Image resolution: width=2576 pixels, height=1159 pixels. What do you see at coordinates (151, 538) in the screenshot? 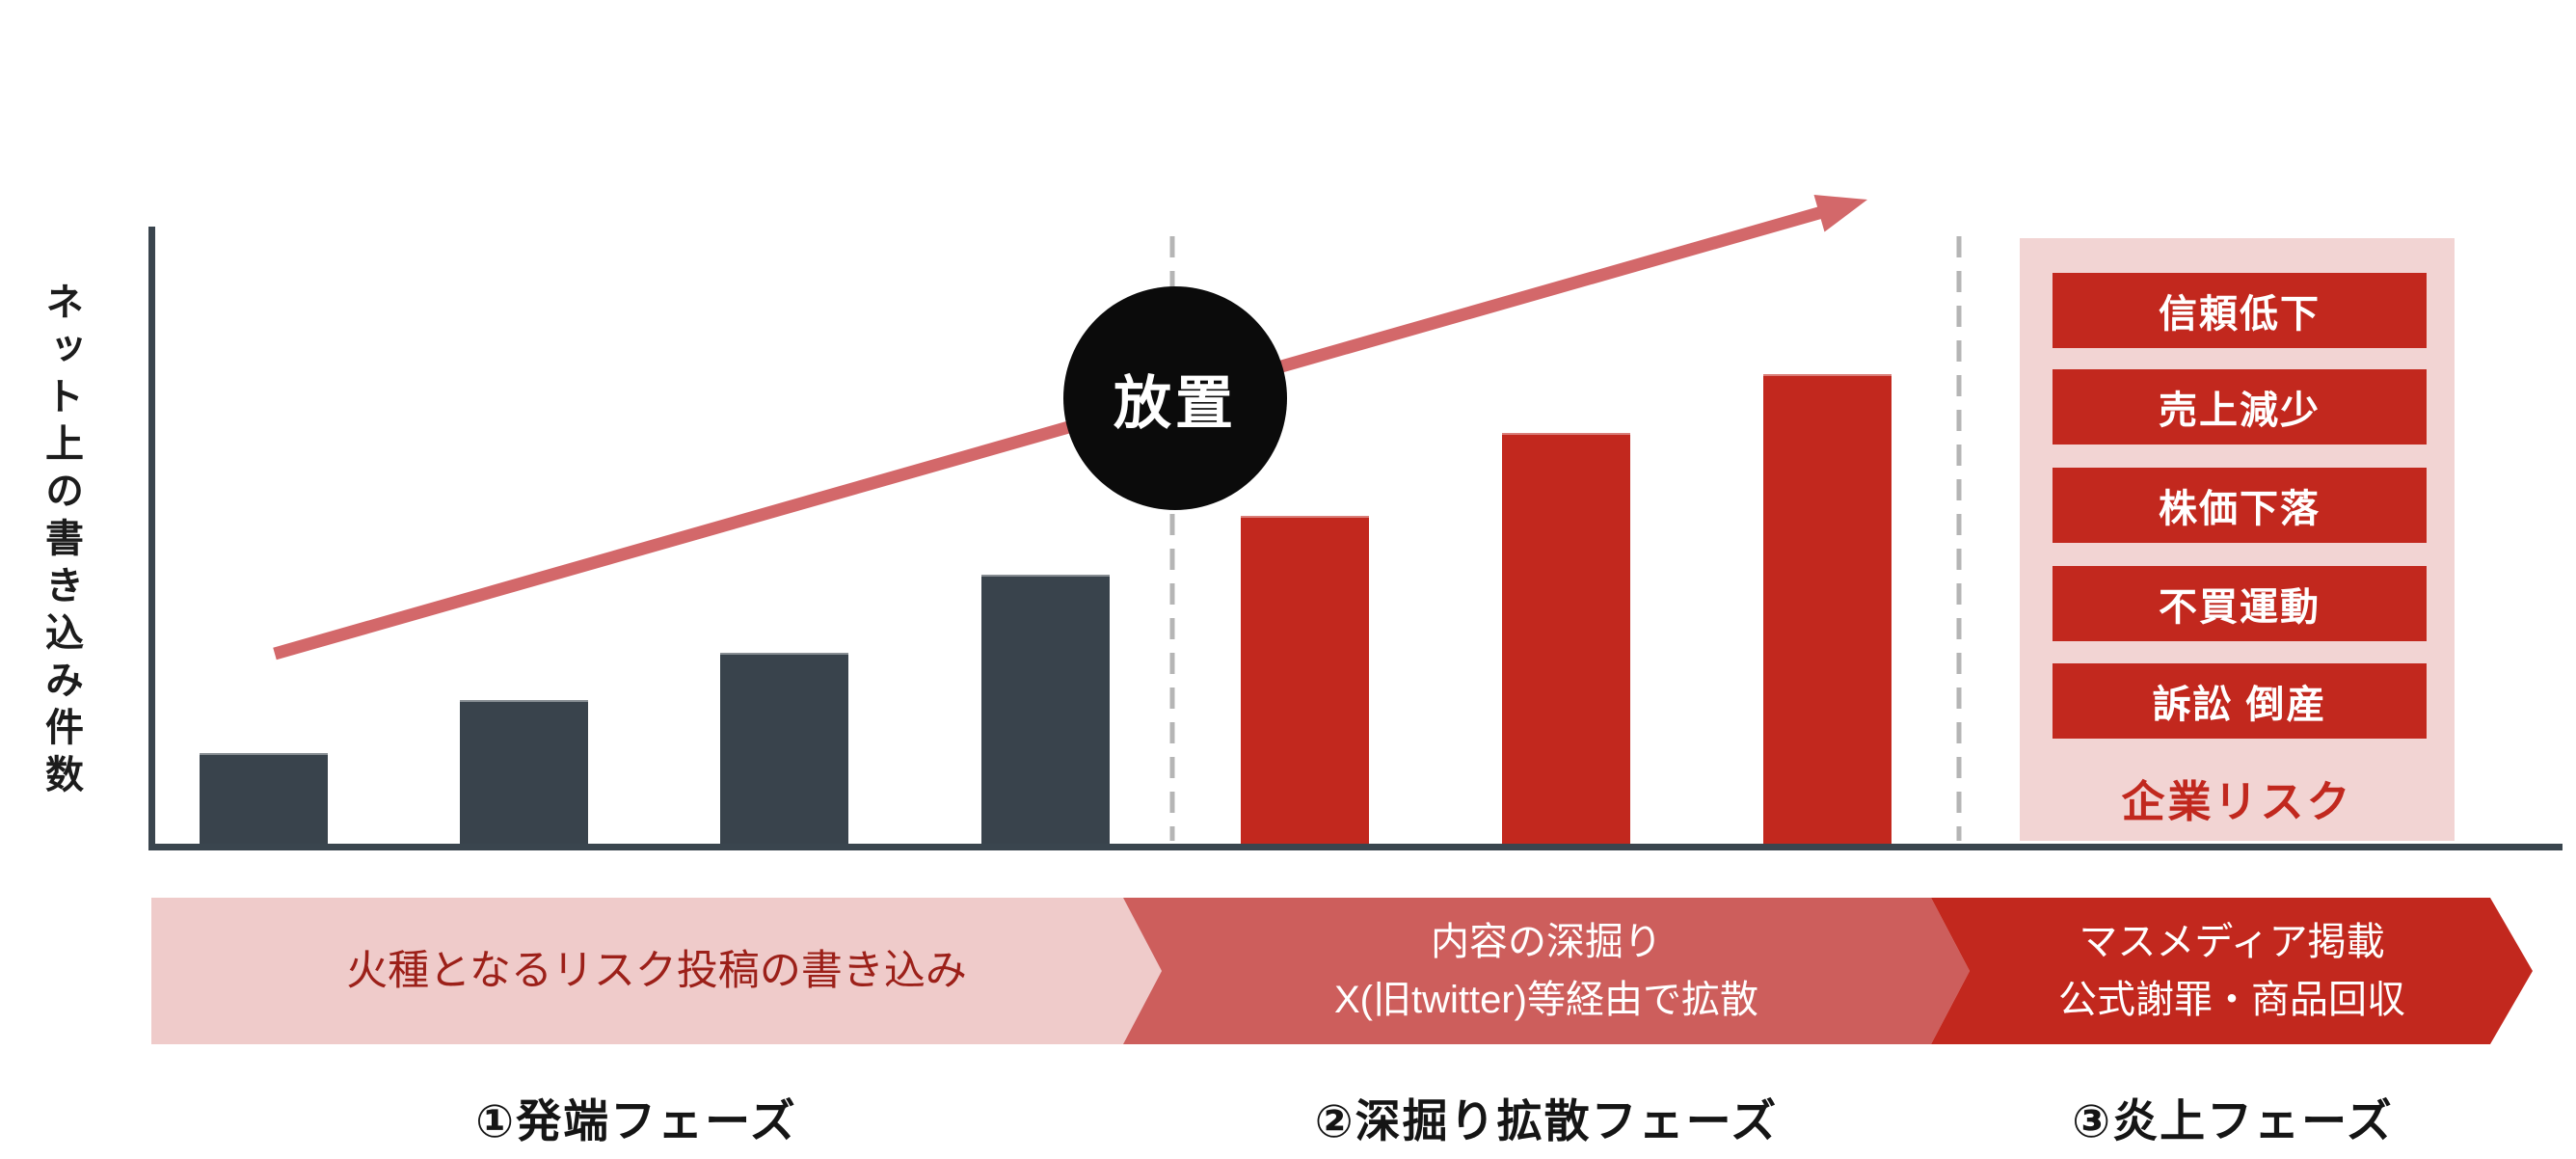
I see `y-axis-line` at bounding box center [151, 538].